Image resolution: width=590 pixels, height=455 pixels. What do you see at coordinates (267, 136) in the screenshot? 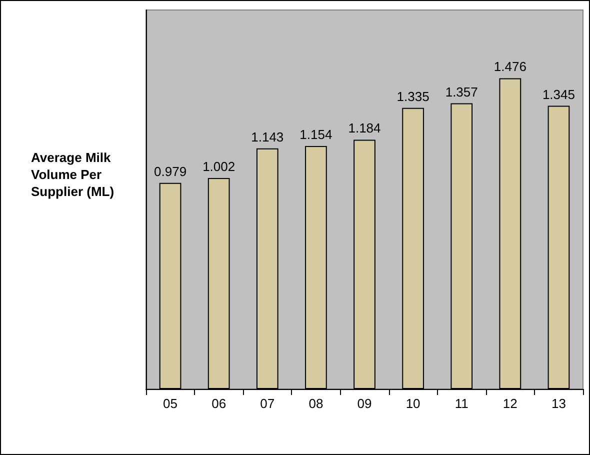
I see `data-label: 1.143` at bounding box center [267, 136].